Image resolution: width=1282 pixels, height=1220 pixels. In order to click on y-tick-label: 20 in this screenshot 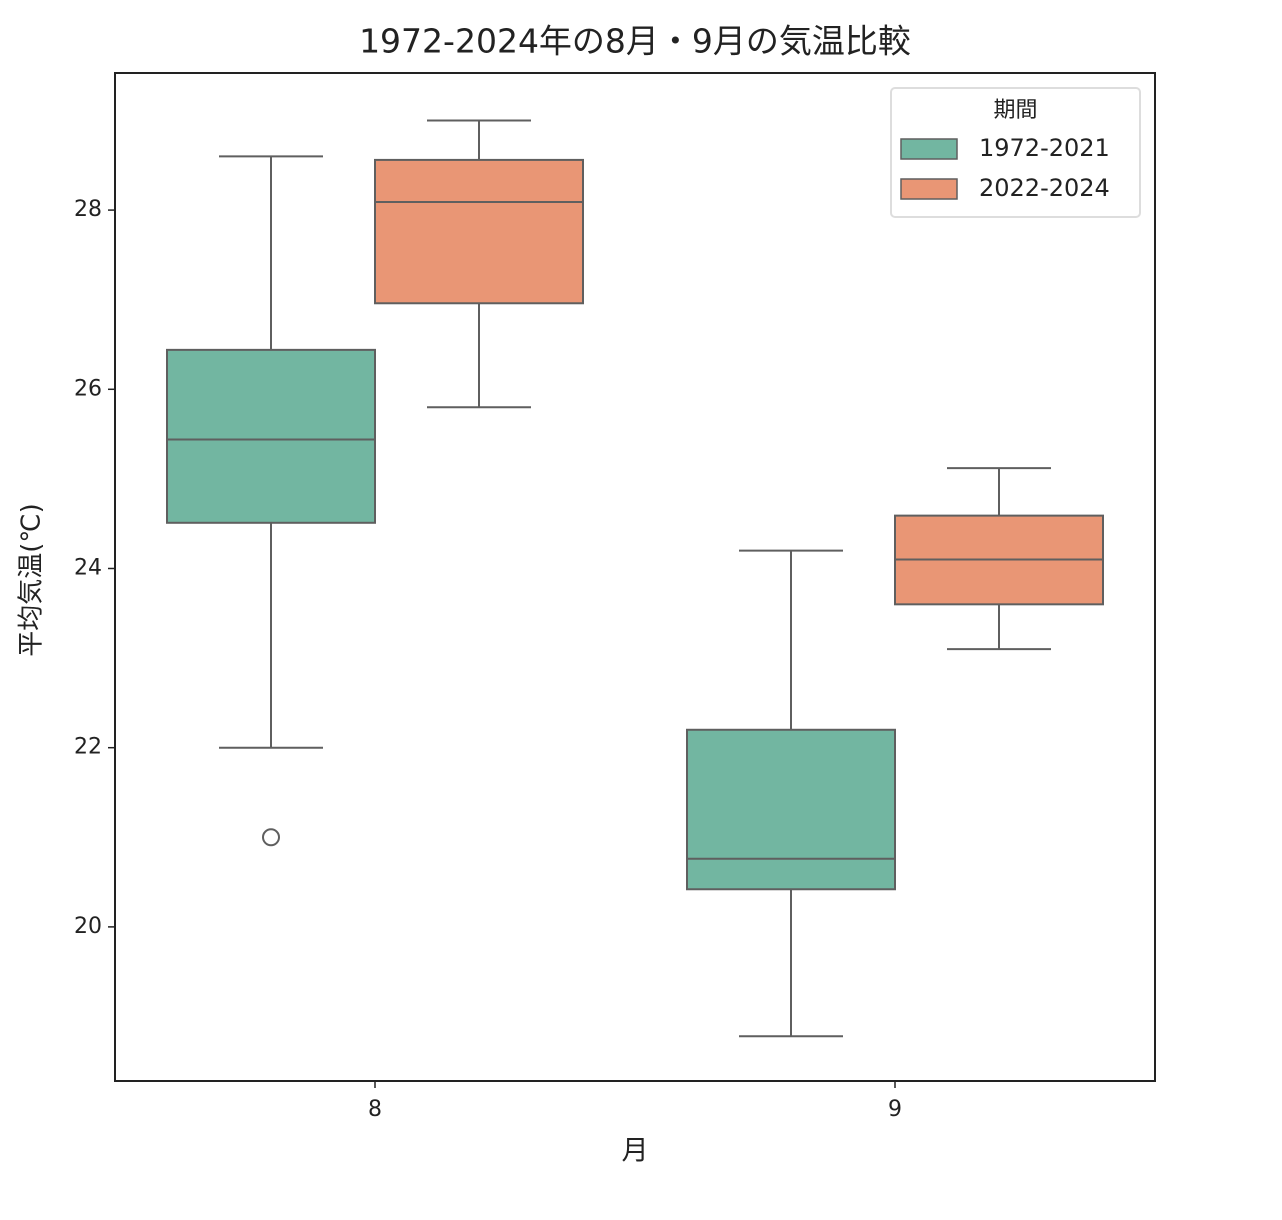, I will do `click(88, 926)`.